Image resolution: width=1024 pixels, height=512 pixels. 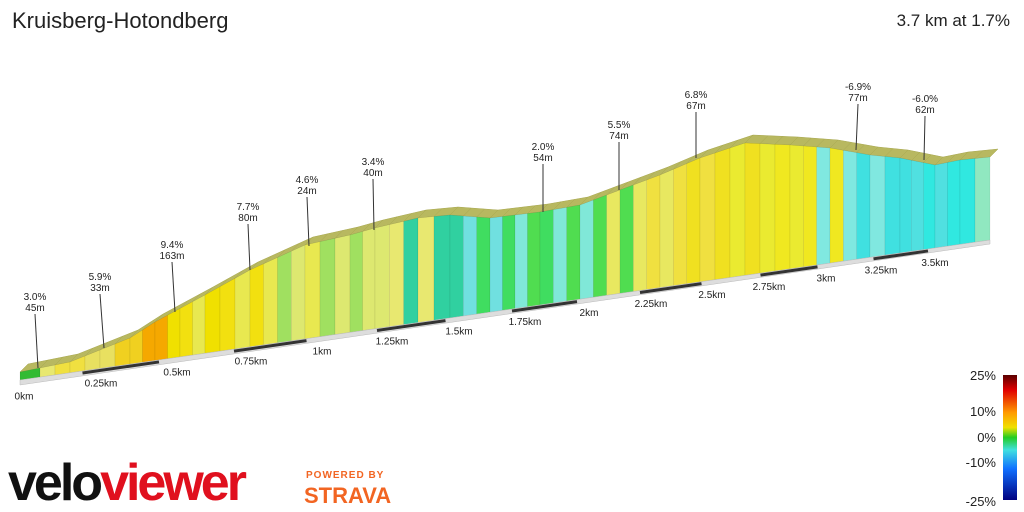 I want to click on distance-label: 0.25km, so click(x=101, y=383).